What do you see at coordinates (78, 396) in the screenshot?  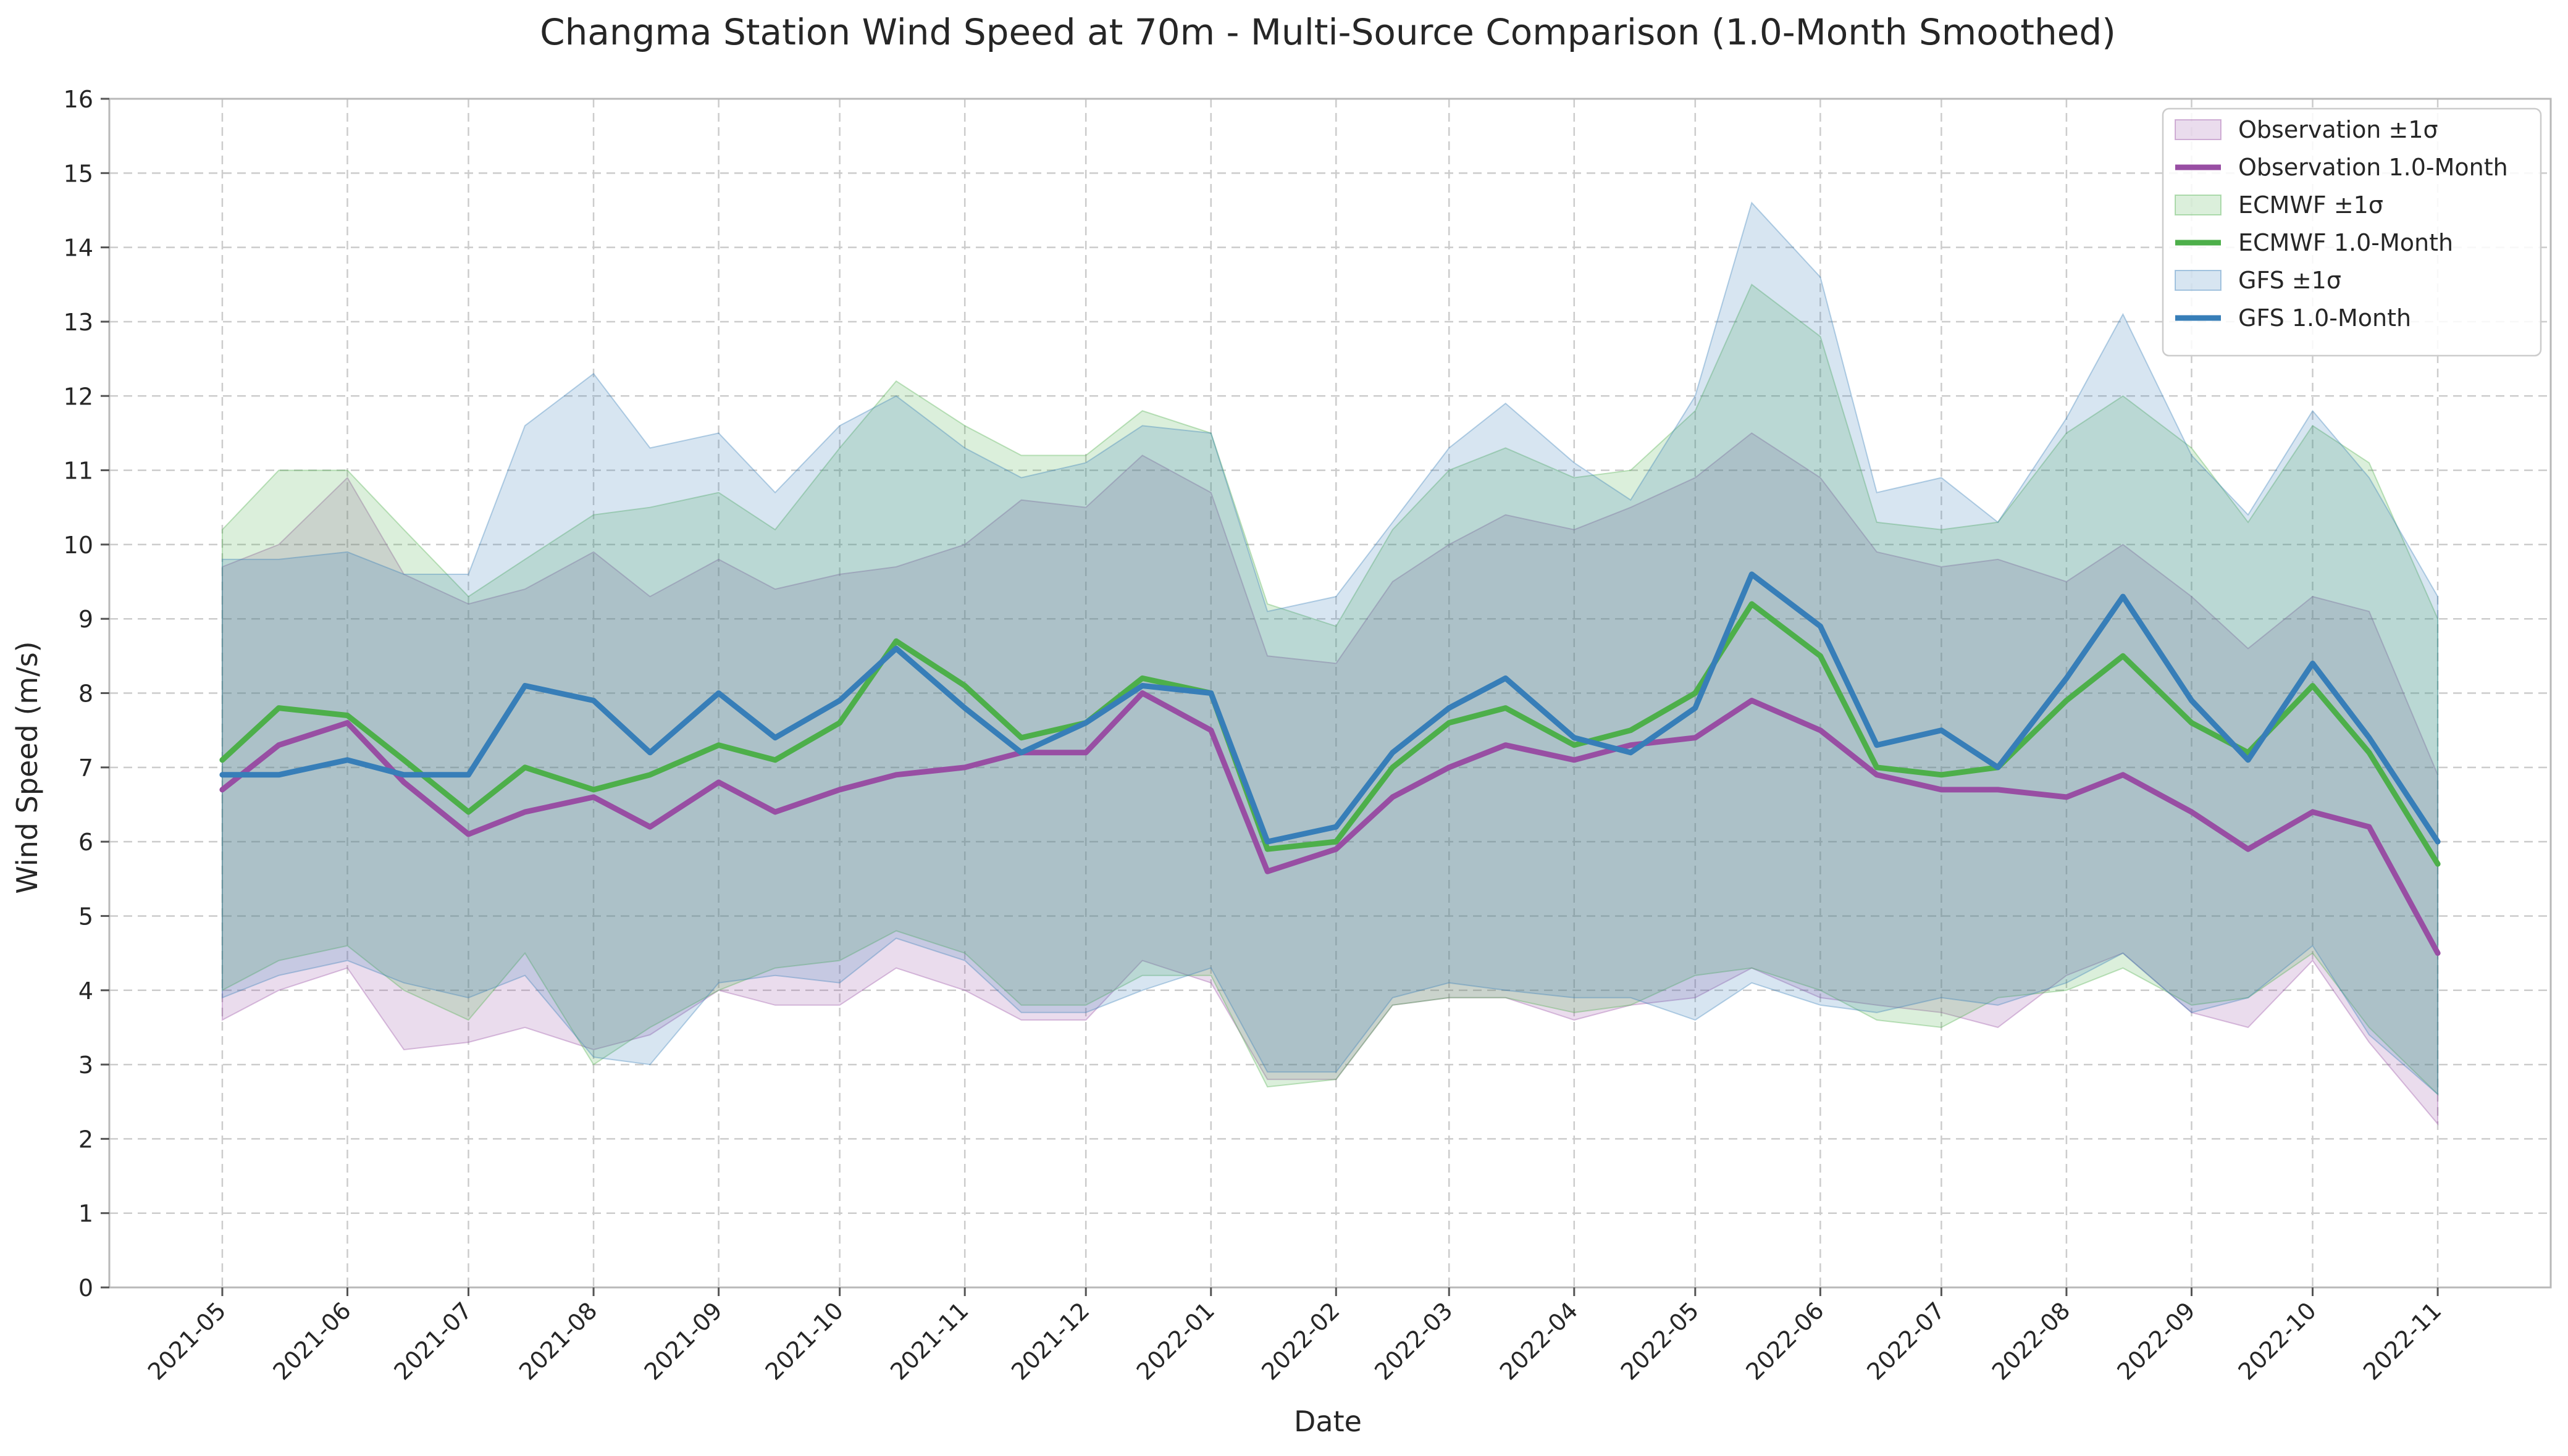 I see `y-tick-label: 12` at bounding box center [78, 396].